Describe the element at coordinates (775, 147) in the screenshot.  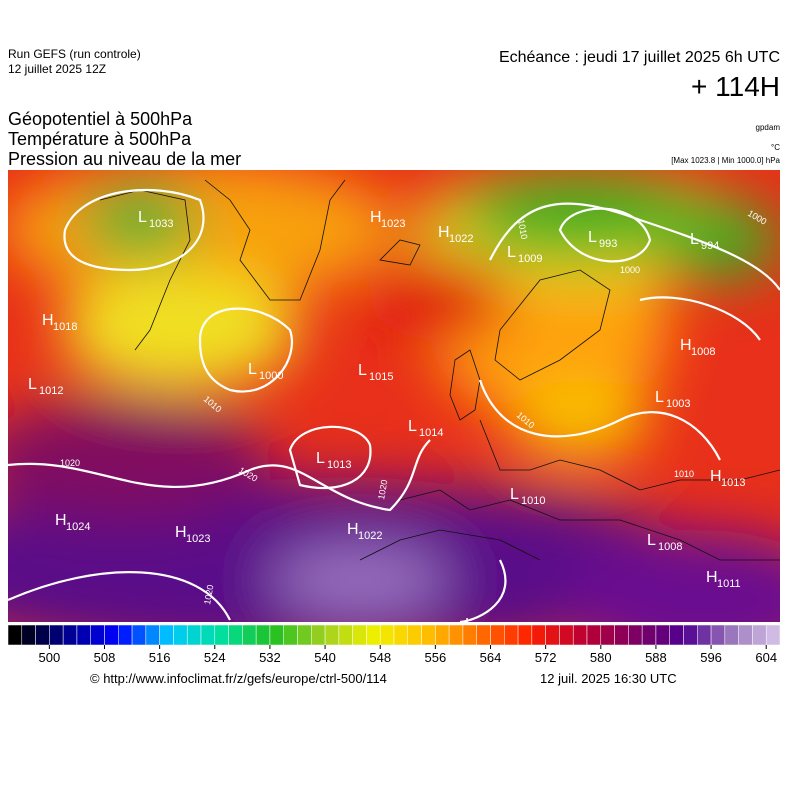
I see `unit: °C` at that location.